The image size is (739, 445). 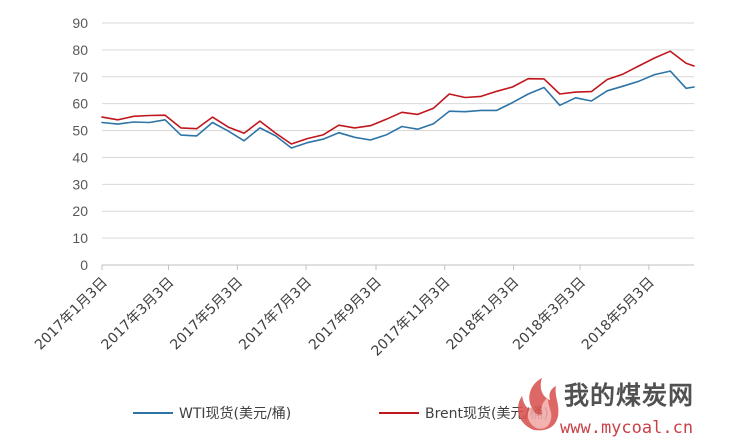 I want to click on x-tick-label: 2017年9月3日, so click(x=345, y=314).